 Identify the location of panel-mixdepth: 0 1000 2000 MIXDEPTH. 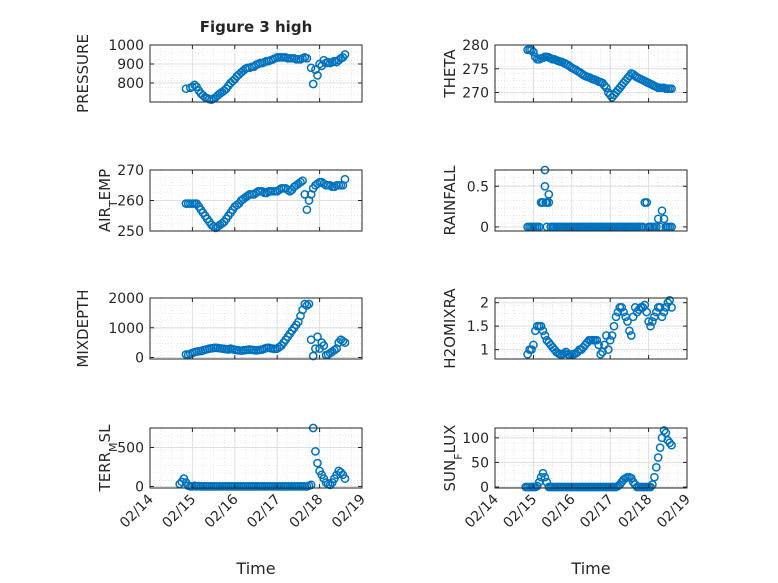
(218, 328).